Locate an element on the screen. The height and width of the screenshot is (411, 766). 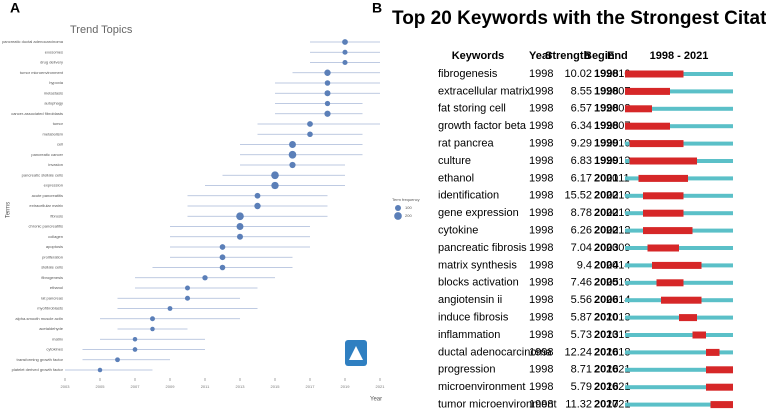
end-year: 2009 is located at coordinates (618, 248).